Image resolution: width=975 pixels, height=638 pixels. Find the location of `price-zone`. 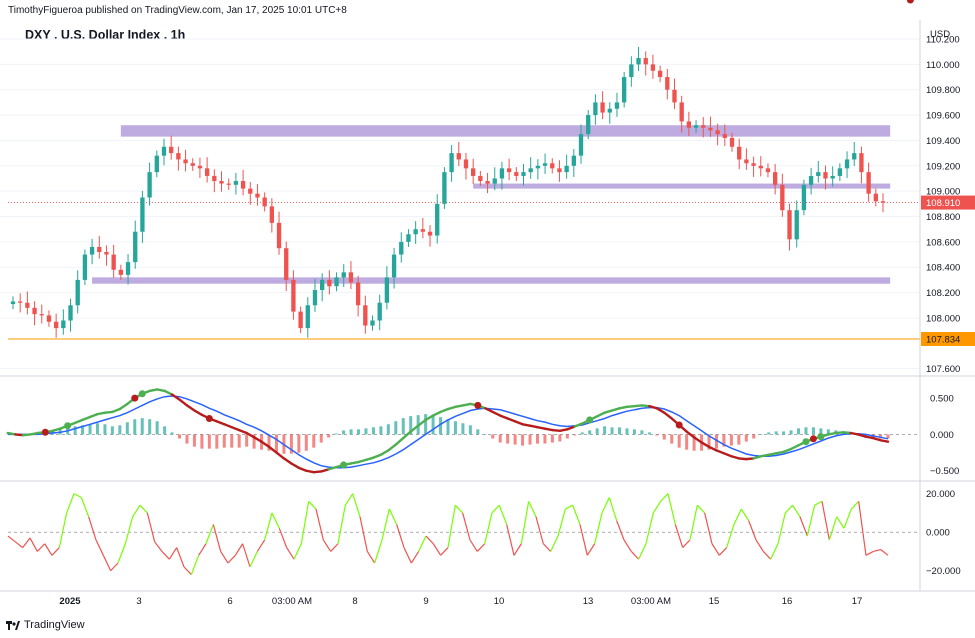

price-zone is located at coordinates (505, 131).